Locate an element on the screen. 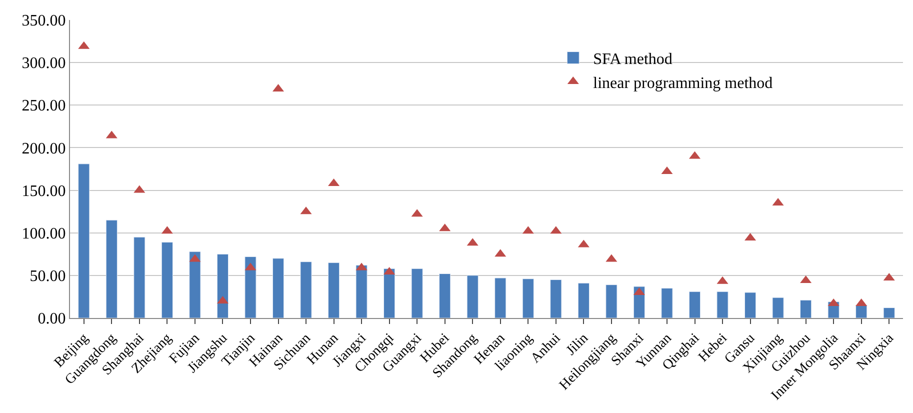  y-tick-label: 50.00 is located at coordinates (48, 277).